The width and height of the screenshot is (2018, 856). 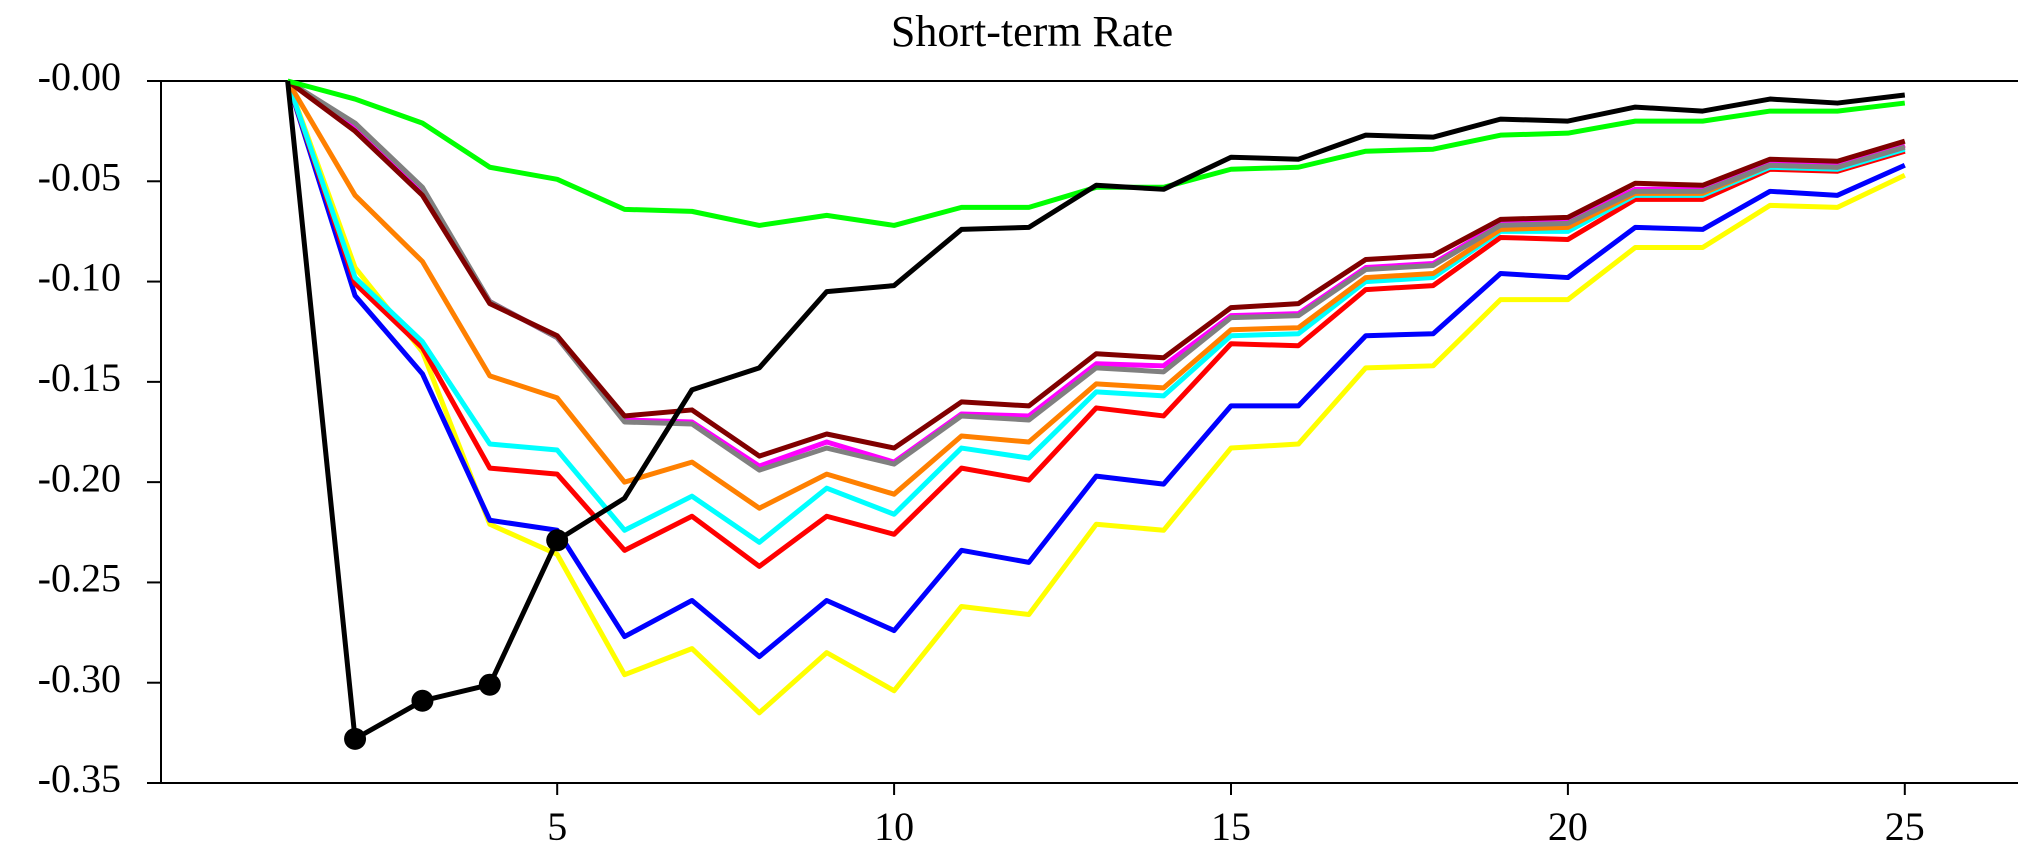 What do you see at coordinates (79, 76) in the screenshot?
I see `y-tick-label: -0.00` at bounding box center [79, 76].